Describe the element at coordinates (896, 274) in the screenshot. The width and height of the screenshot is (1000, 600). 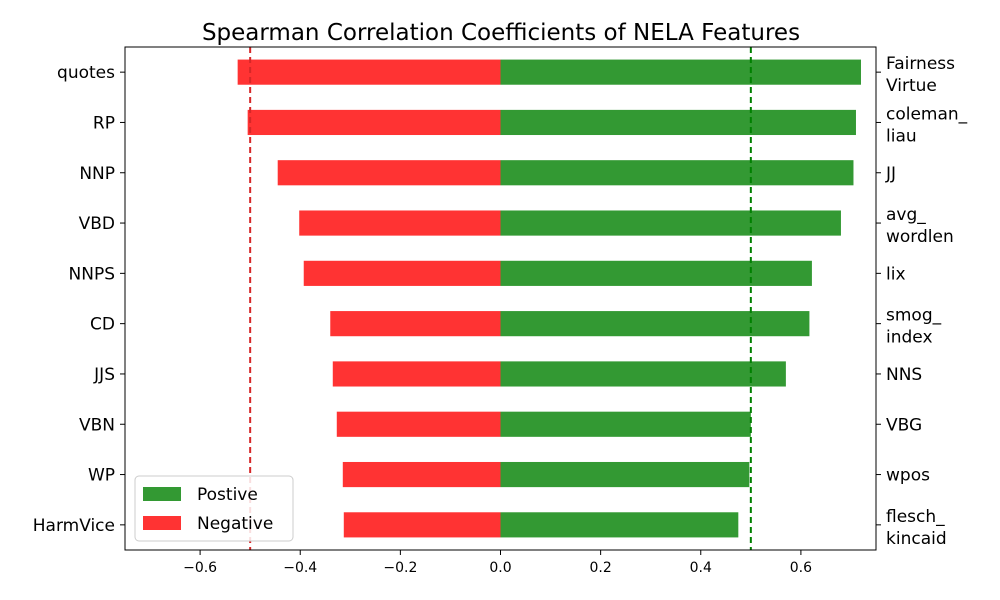
I see `y-label-right: lix` at that location.